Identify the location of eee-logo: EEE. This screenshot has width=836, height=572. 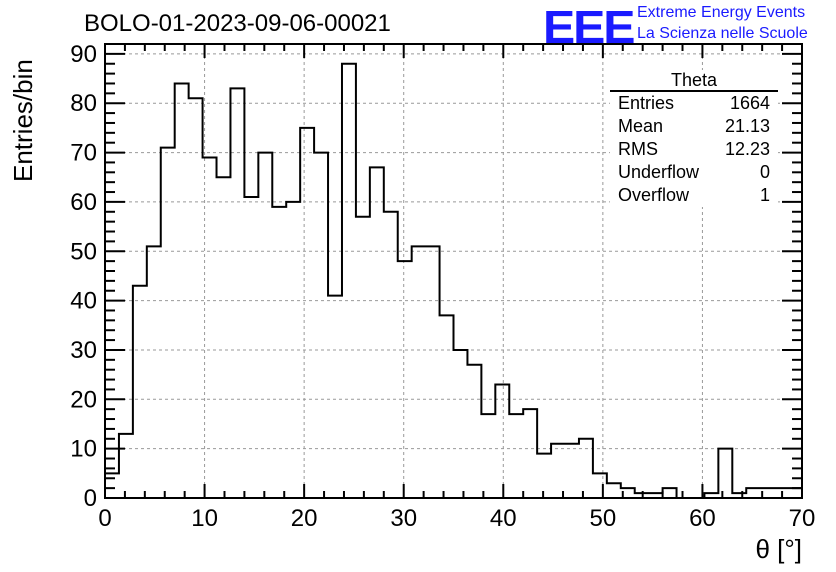
(589, 27).